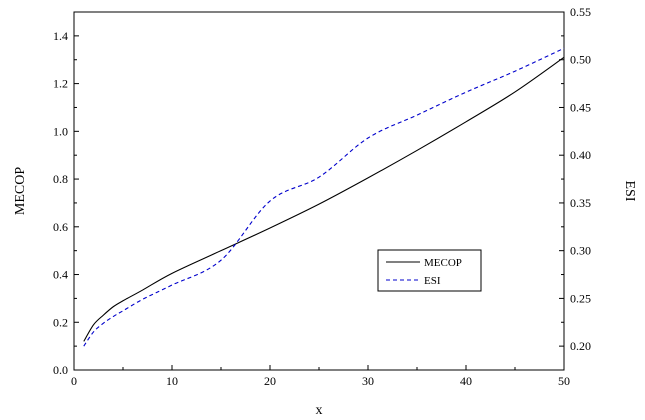  Describe the element at coordinates (580, 298) in the screenshot. I see `y-right-tick-label: 0.25` at that location.